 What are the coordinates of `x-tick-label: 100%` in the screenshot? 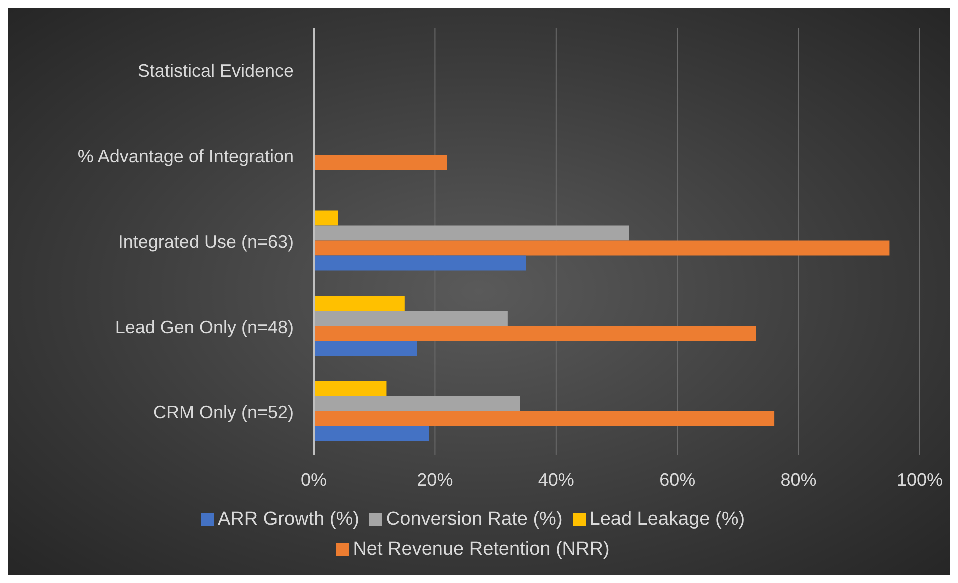 It's located at (920, 480).